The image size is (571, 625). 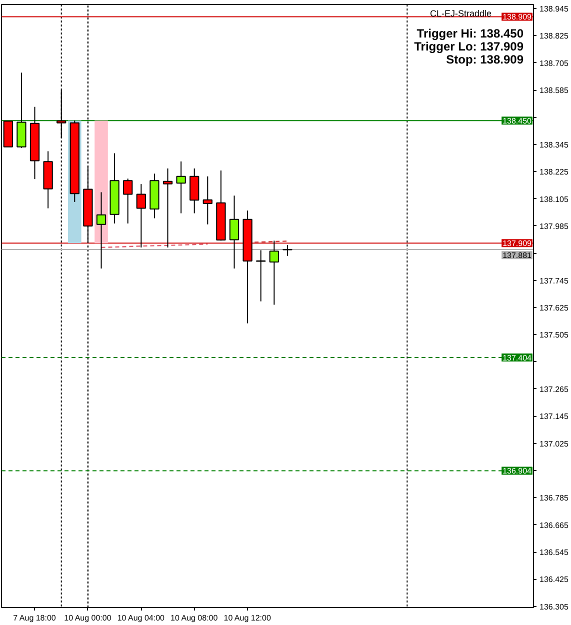 I want to click on y-tick-label: 138.945, so click(x=554, y=9).